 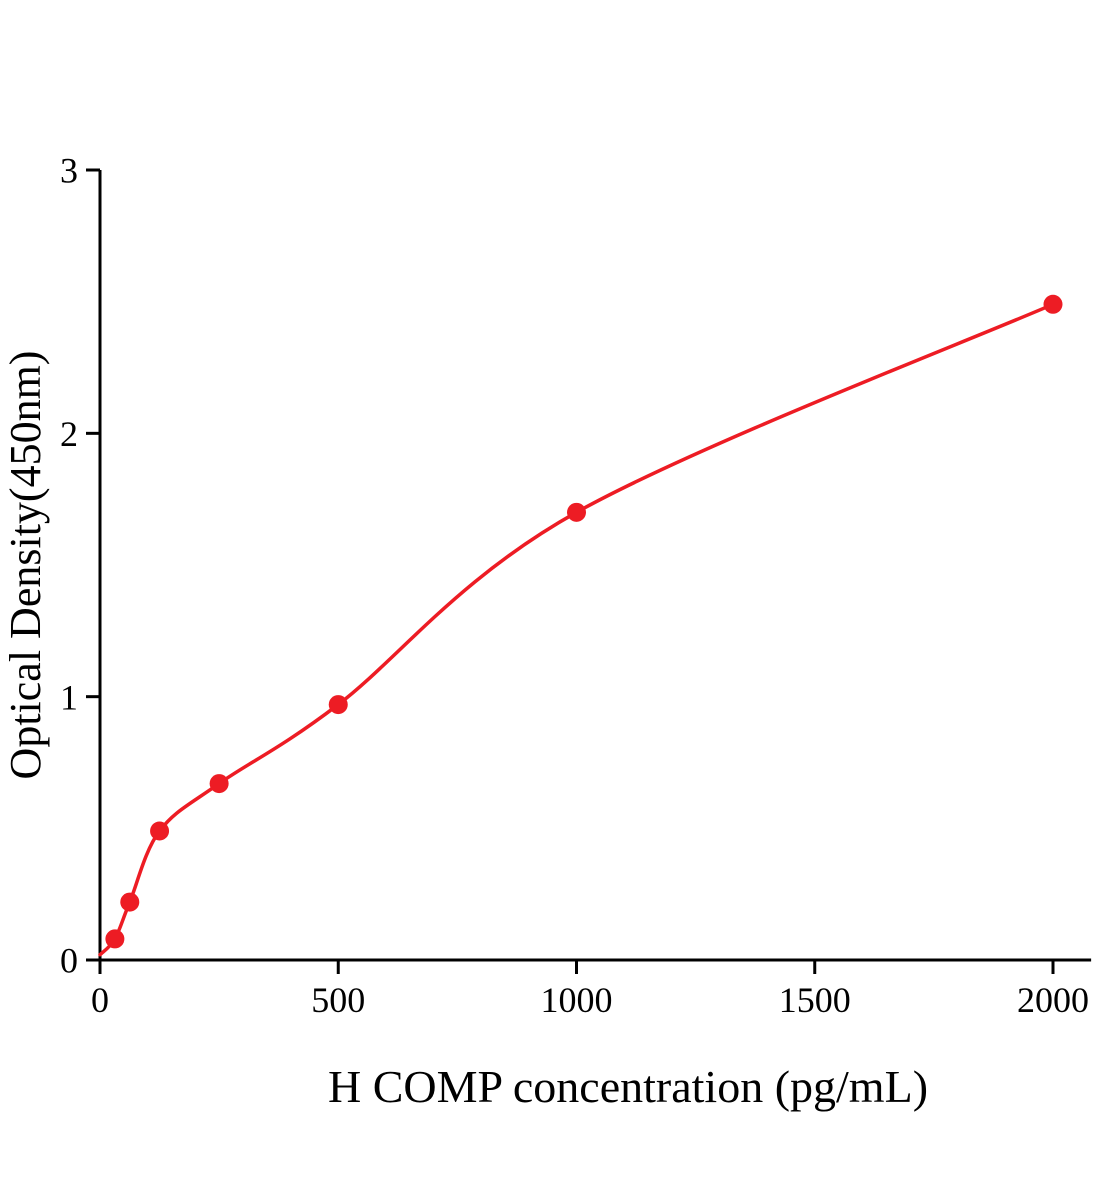 I want to click on x-tick-label: 2000, so click(x=1053, y=1000).